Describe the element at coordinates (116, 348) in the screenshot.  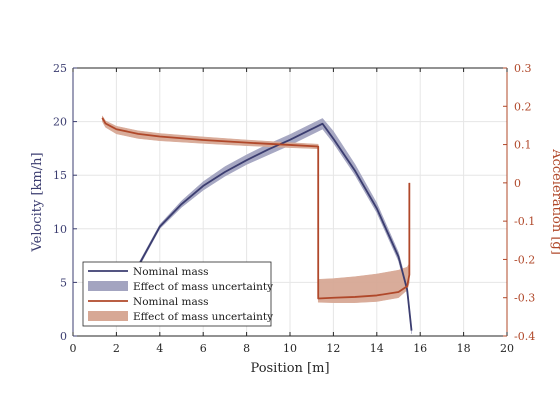
I see `x-tick-label: 2` at that location.